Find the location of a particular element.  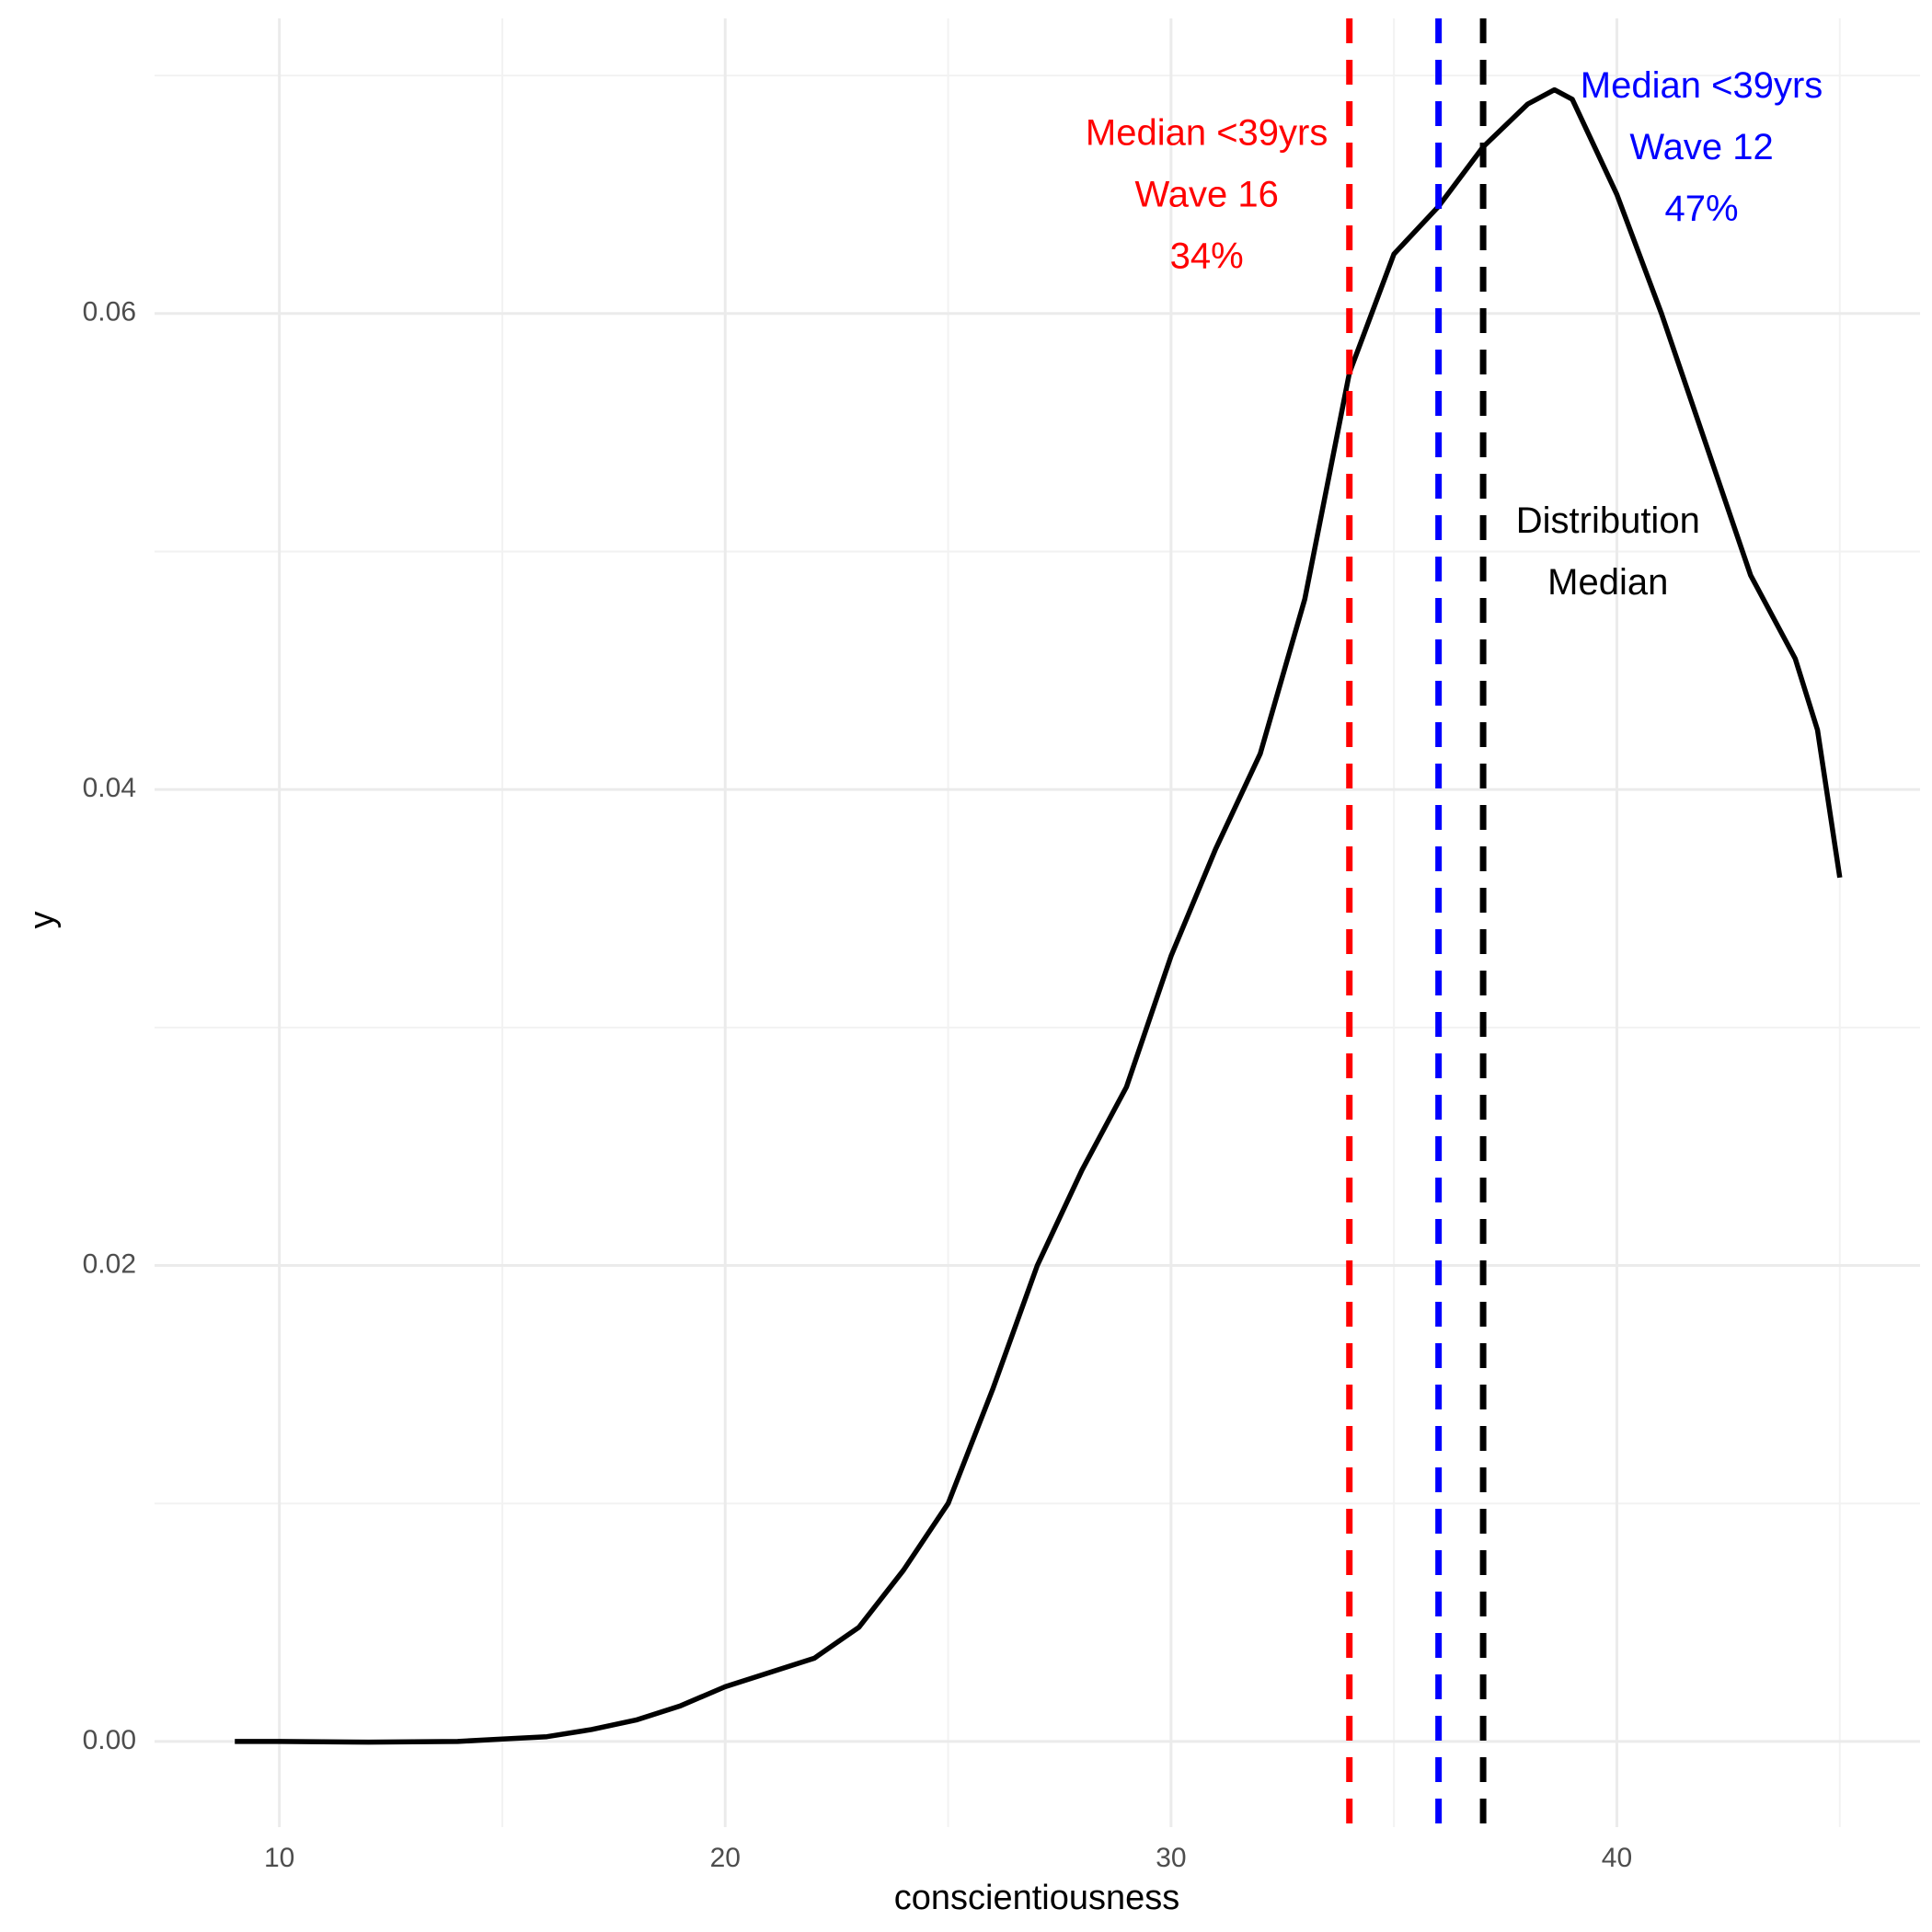

x-axis-title: conscientiousness is located at coordinates (1037, 1898).